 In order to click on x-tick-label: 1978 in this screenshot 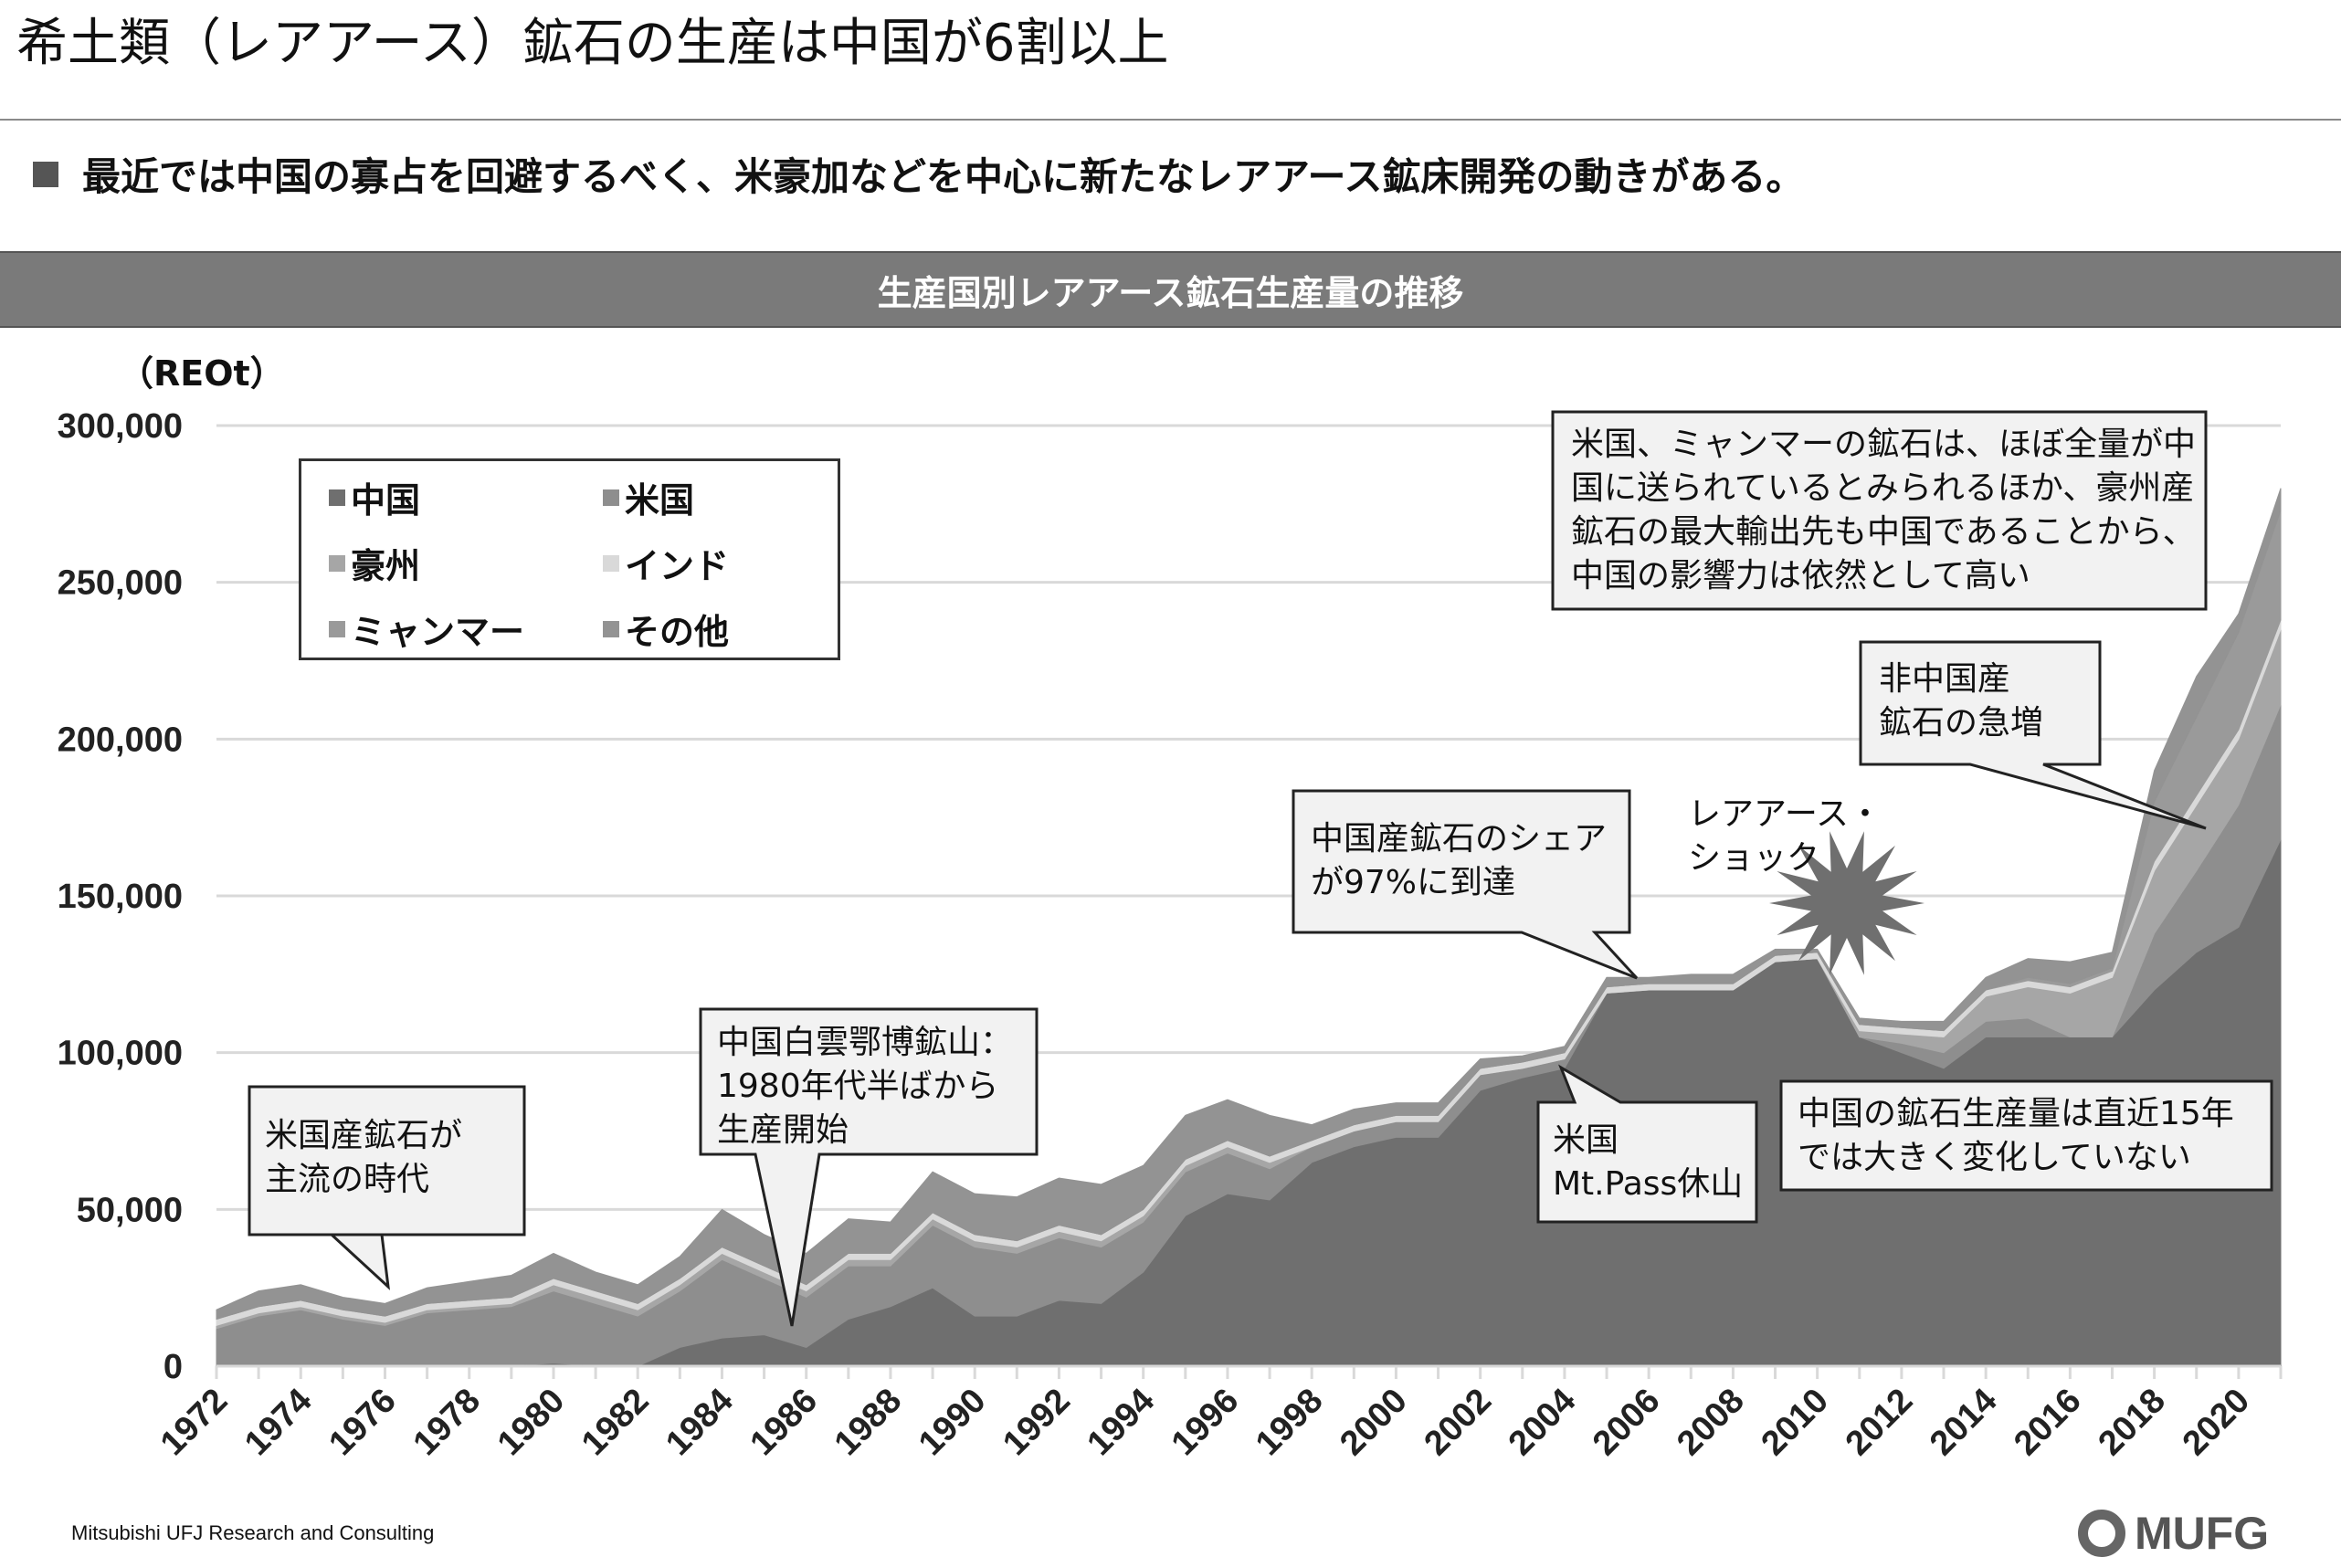, I will do `click(447, 1422)`.